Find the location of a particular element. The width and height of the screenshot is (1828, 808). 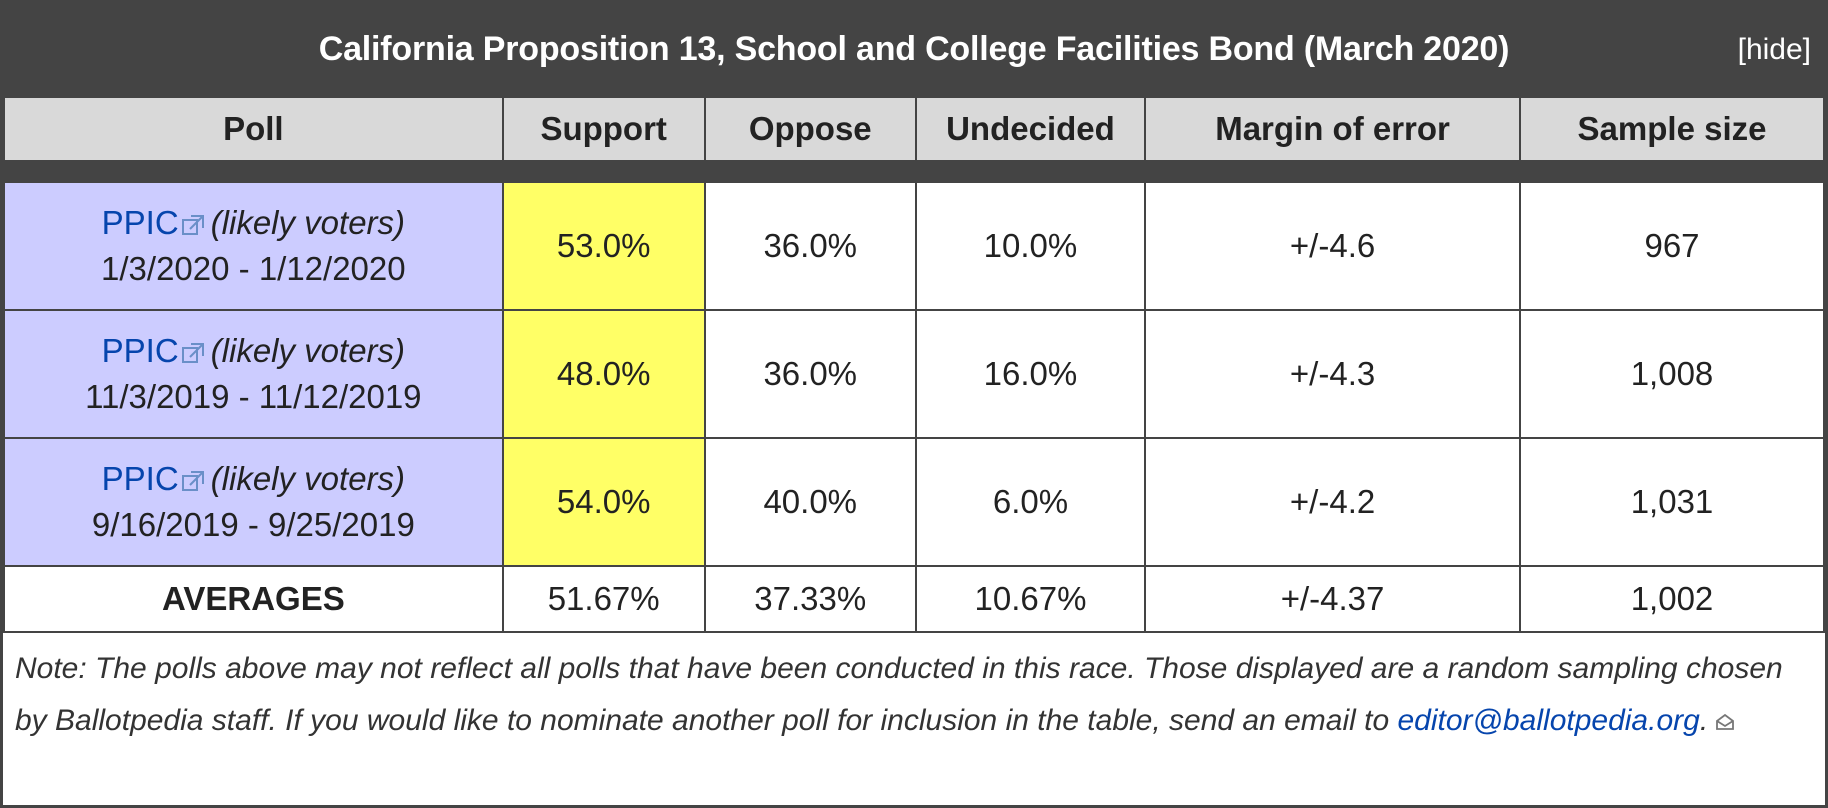

divider-cell is located at coordinates (914, 171).